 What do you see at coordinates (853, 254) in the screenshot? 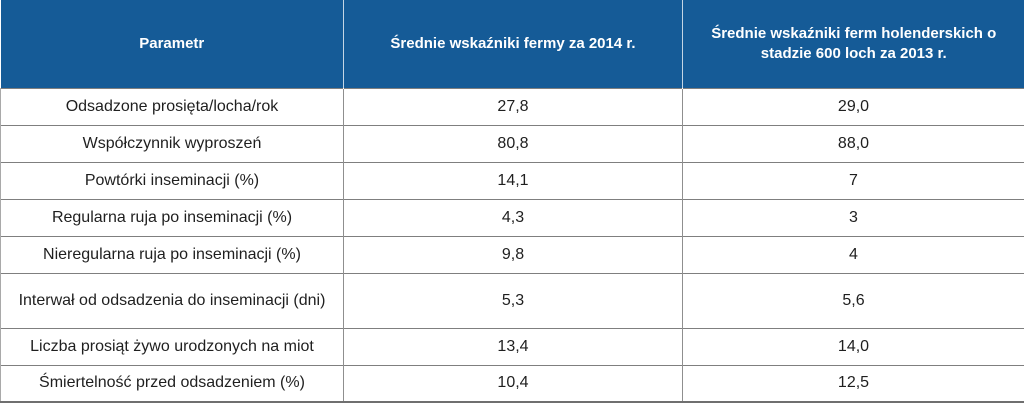
I see `dutch-2013-cell: 4` at bounding box center [853, 254].